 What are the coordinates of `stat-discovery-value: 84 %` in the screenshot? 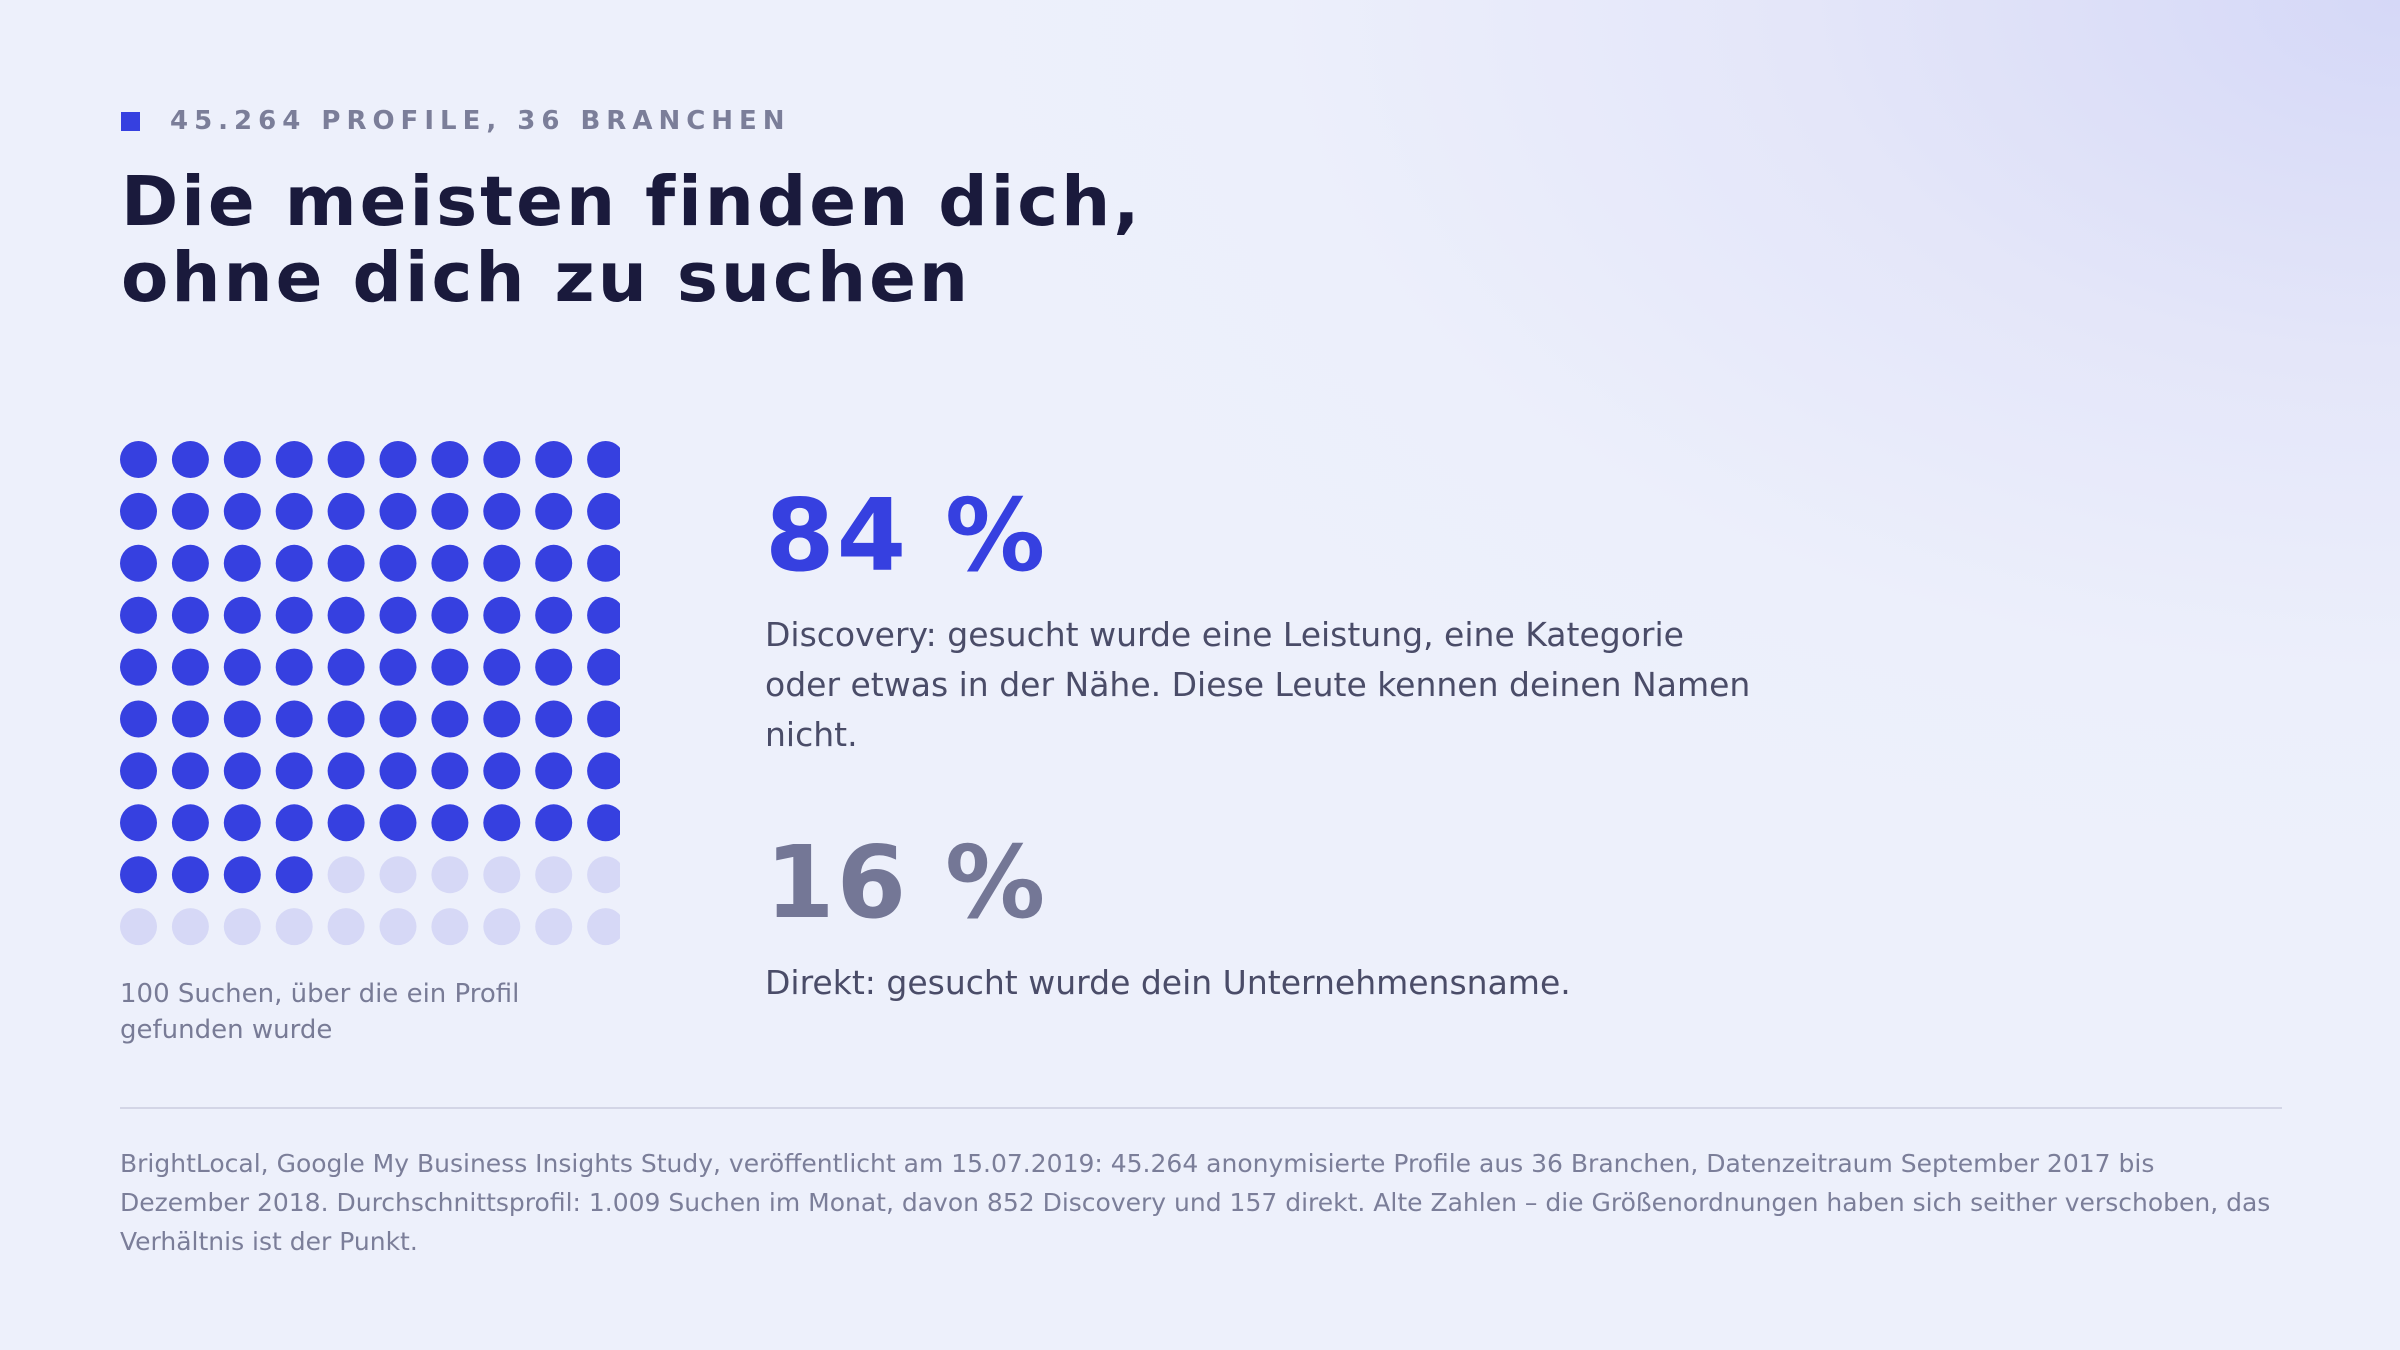 It's located at (906, 535).